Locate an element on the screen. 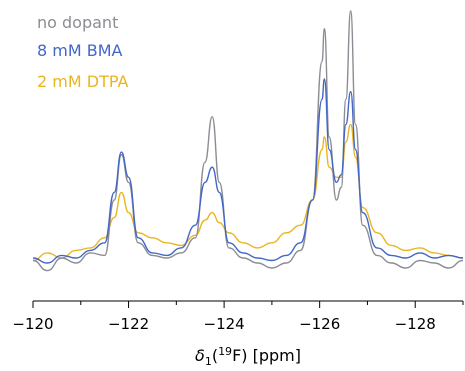  x-axis-title-close-paren: ) is located at coordinates (244, 355).